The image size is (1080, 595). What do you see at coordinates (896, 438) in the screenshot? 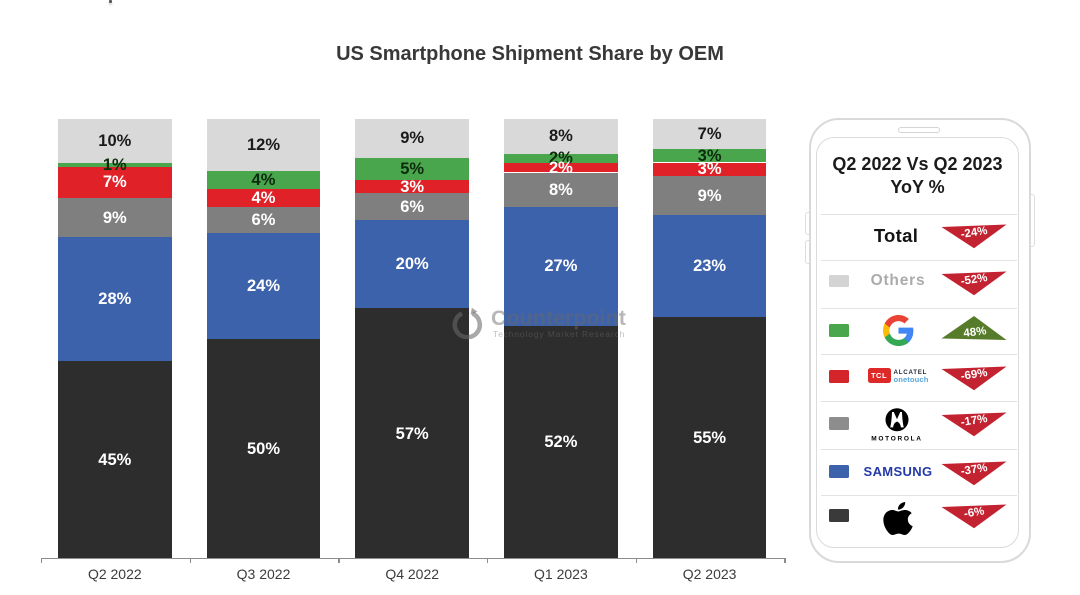
I see `svg-text: MOTOROLA` at bounding box center [896, 438].